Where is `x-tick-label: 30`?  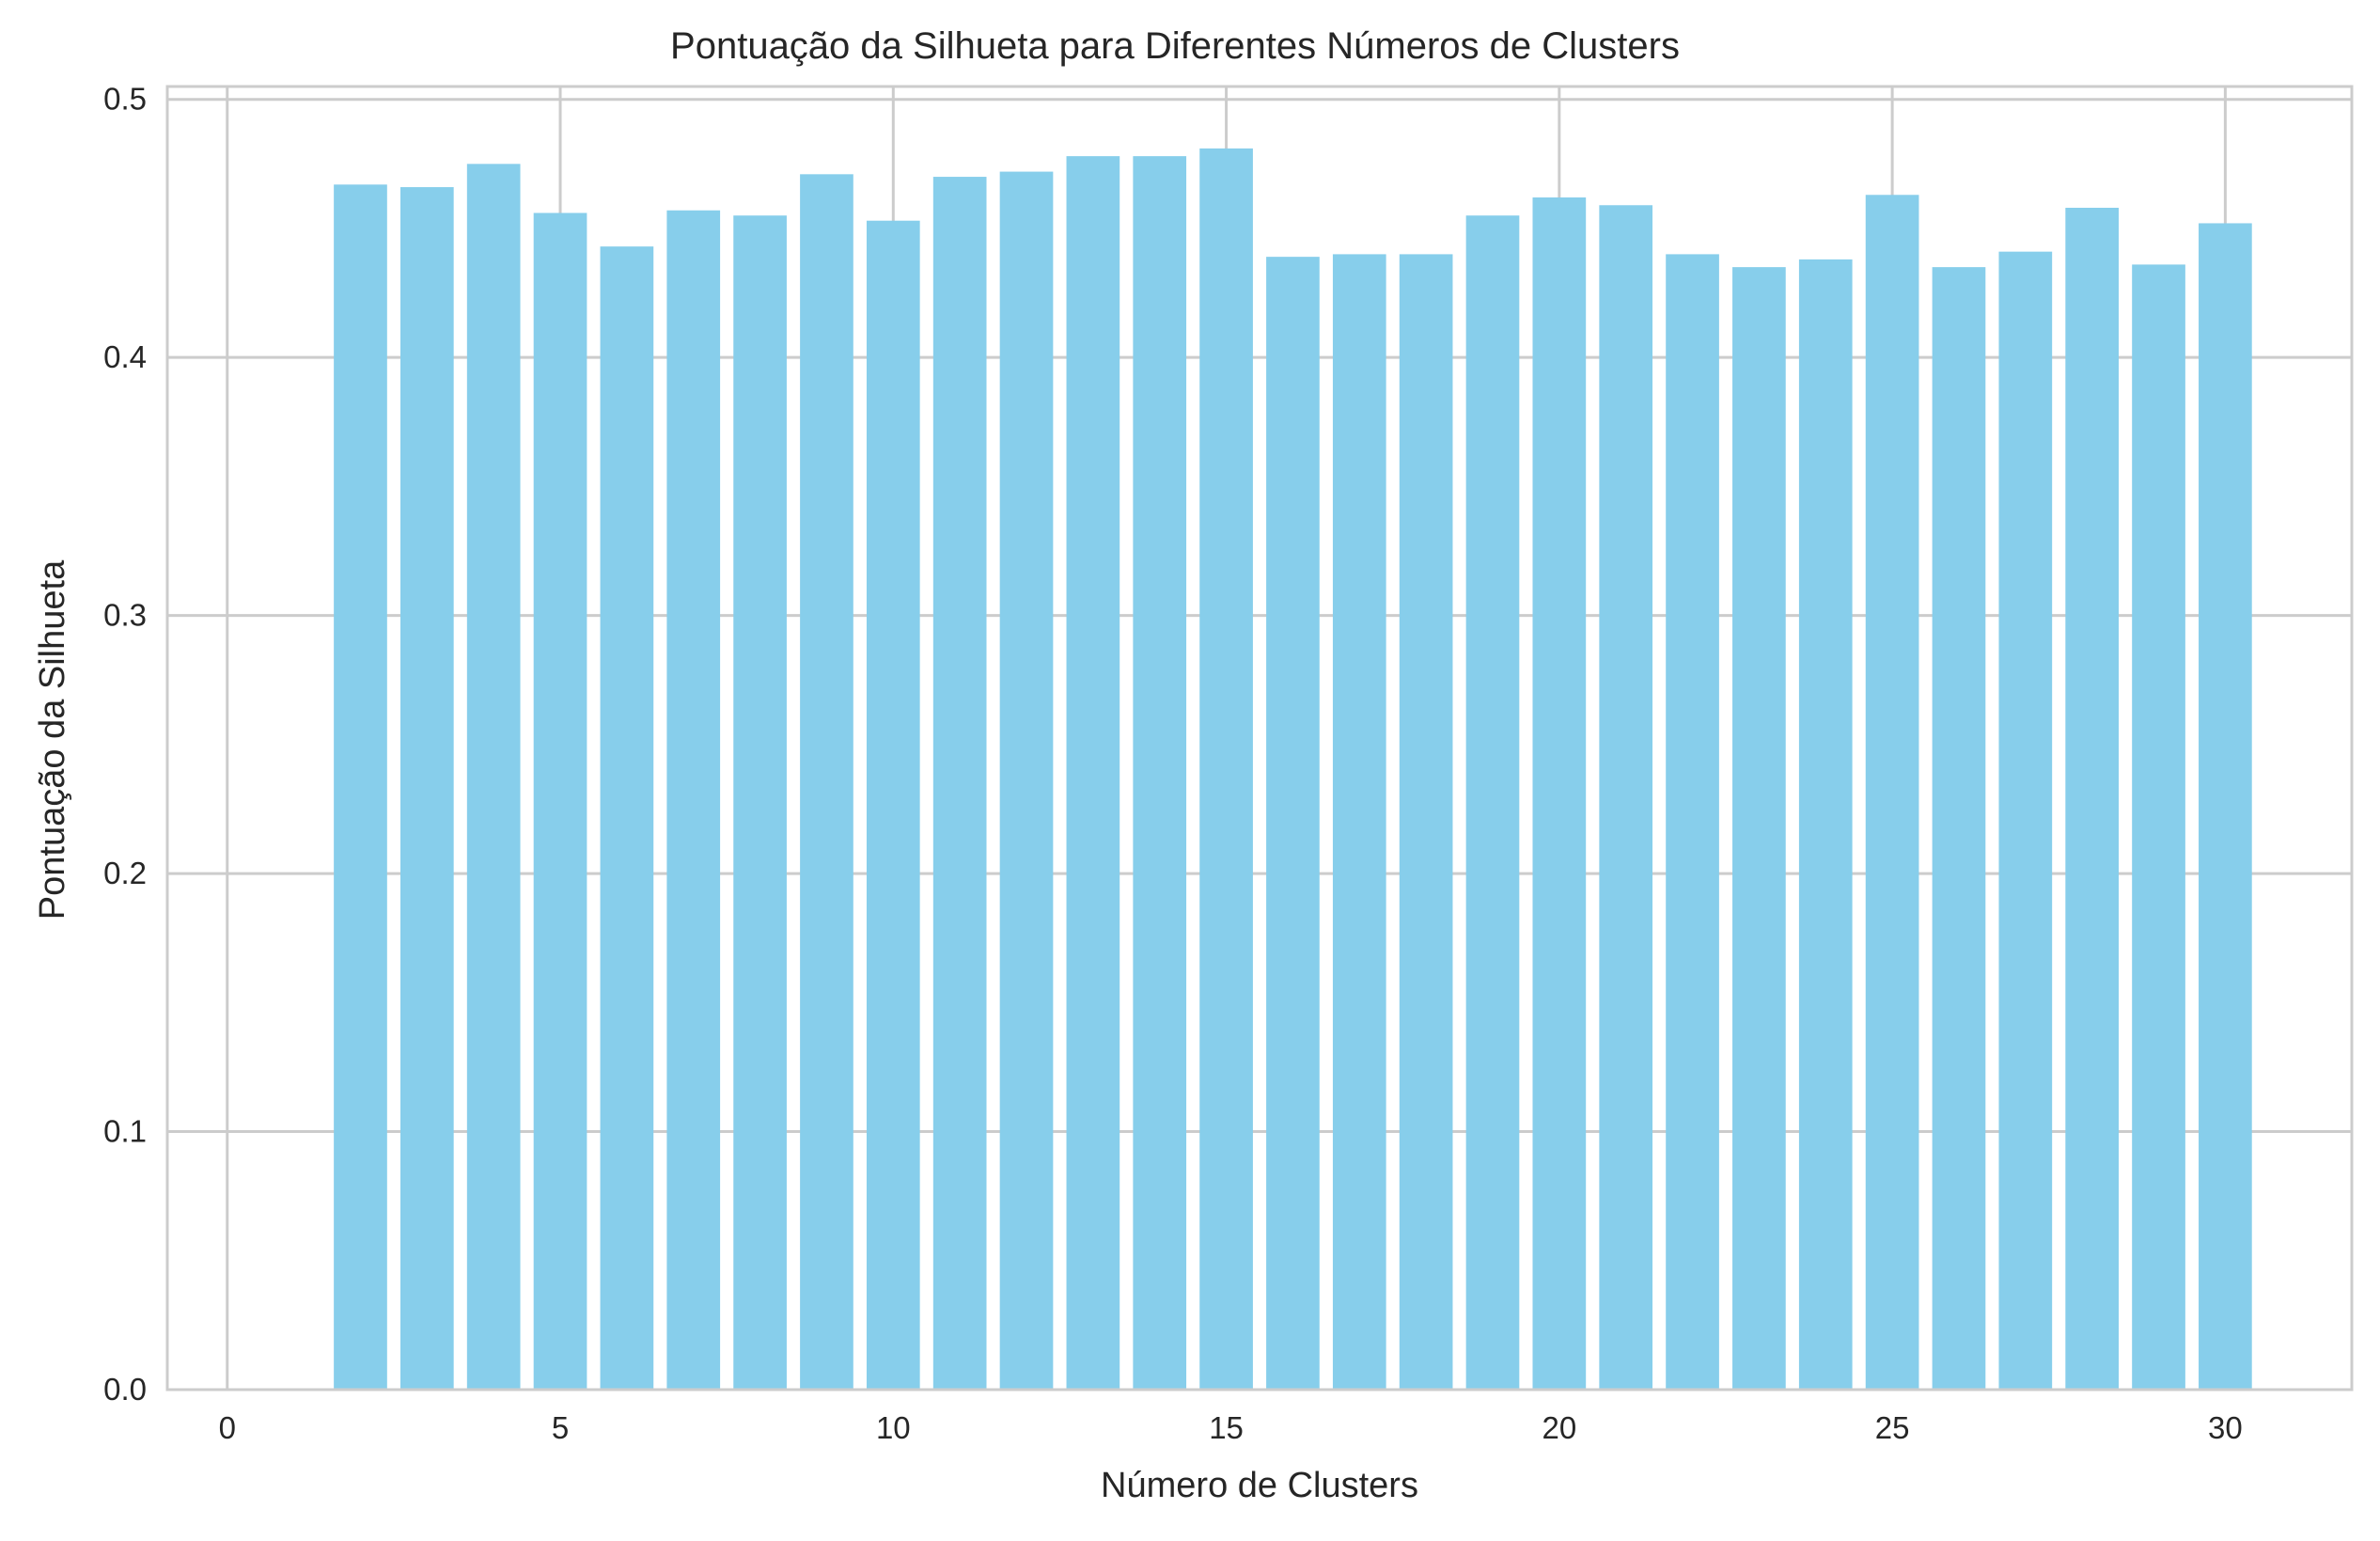 x-tick-label: 30 is located at coordinates (2225, 1427).